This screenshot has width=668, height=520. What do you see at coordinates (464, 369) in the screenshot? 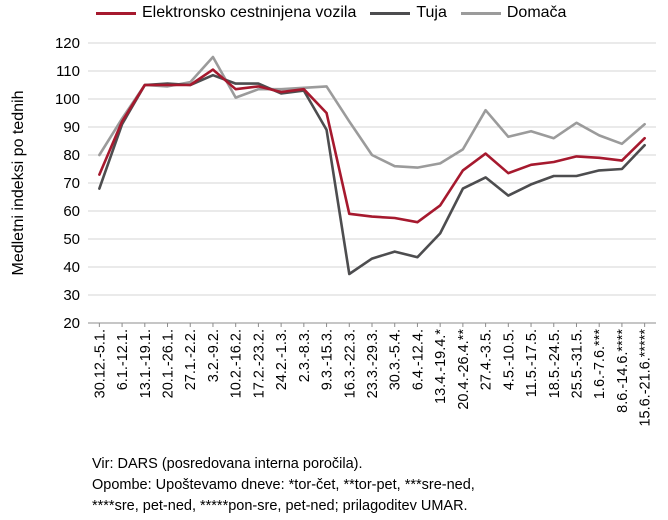
I see `x-tick-label: 20.4.-26.4.**` at bounding box center [464, 369].